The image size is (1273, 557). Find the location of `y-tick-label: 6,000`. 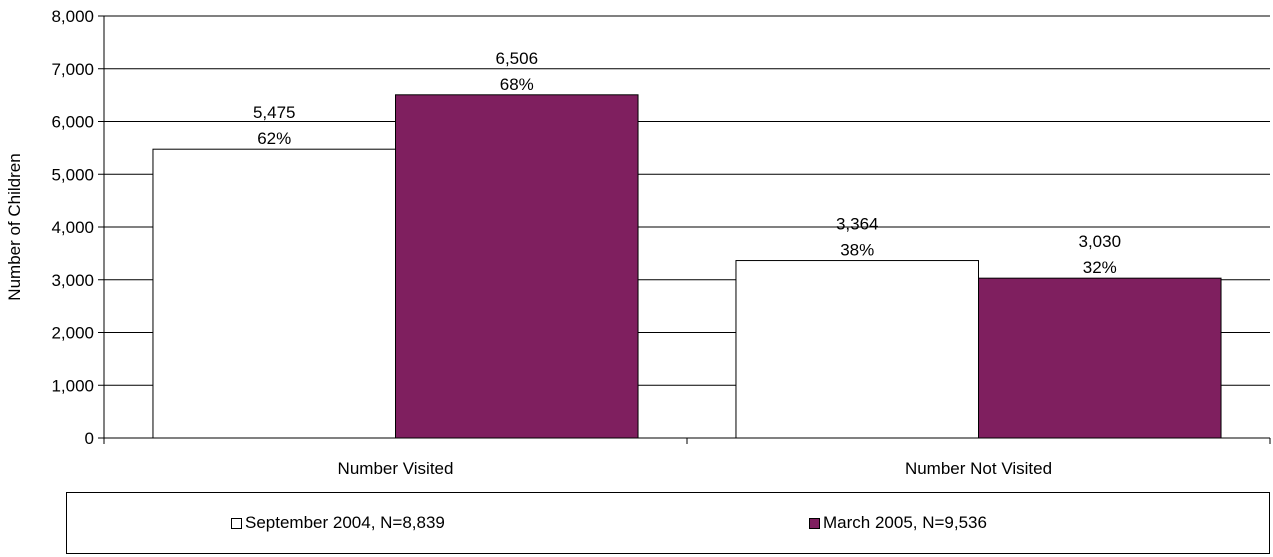

y-tick-label: 6,000 is located at coordinates (72, 122).